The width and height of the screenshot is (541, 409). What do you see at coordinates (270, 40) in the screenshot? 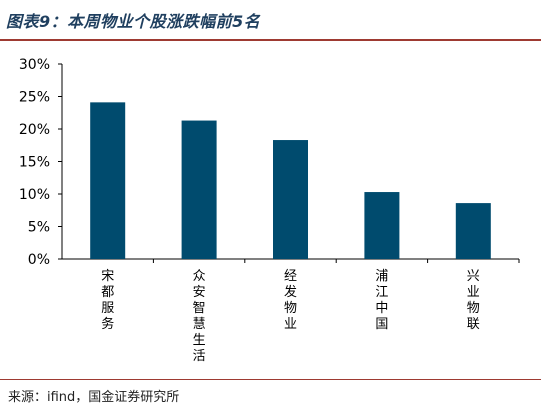
I see `title-divider` at bounding box center [270, 40].